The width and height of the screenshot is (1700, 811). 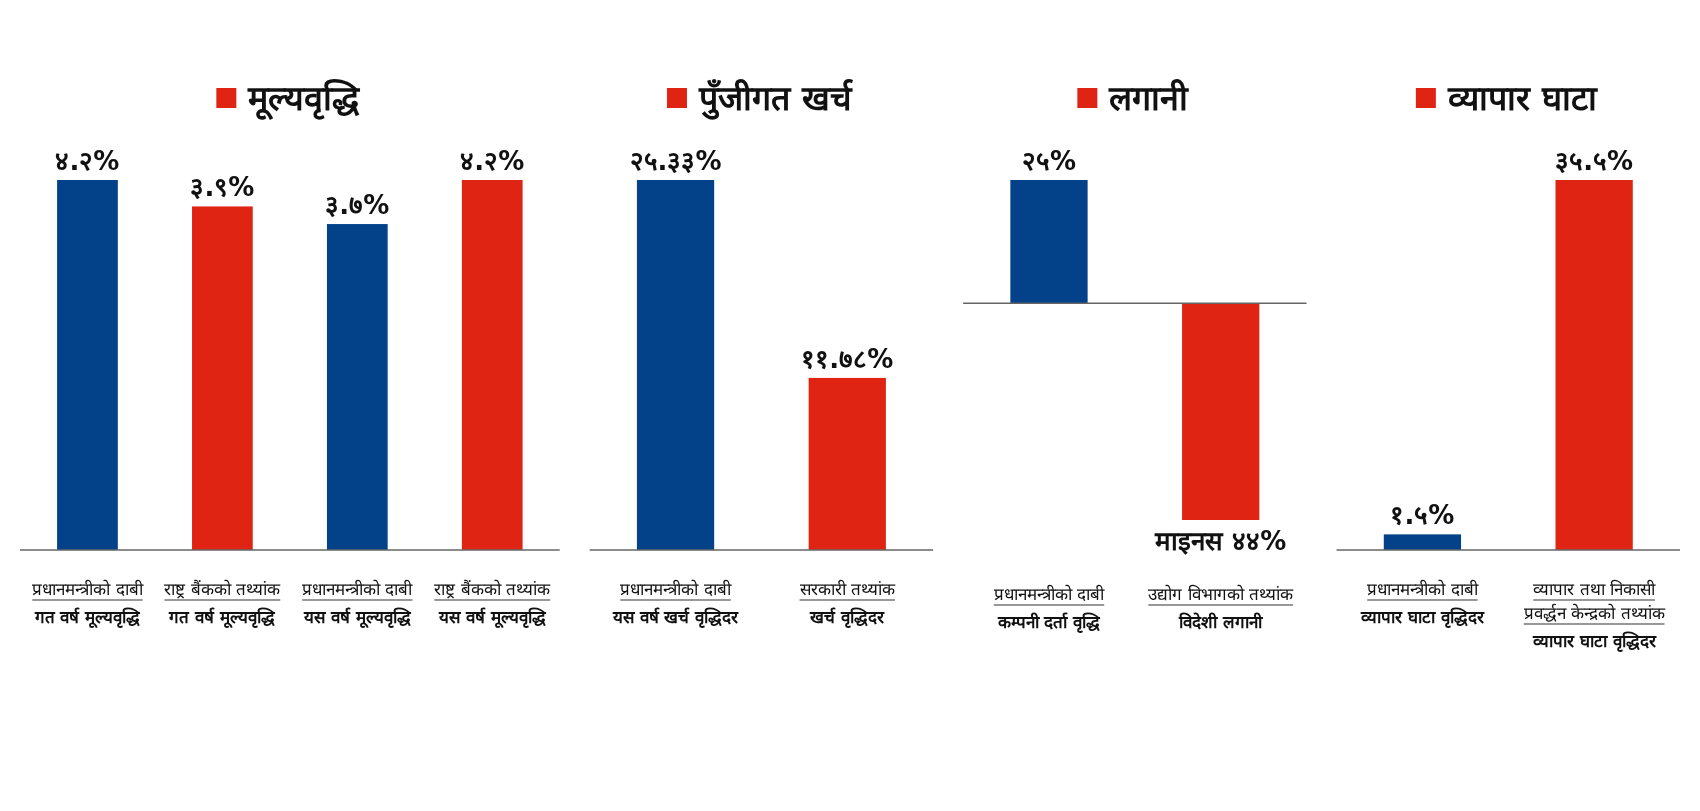 I want to click on data-label: माइनस ४४%, so click(x=1220, y=541).